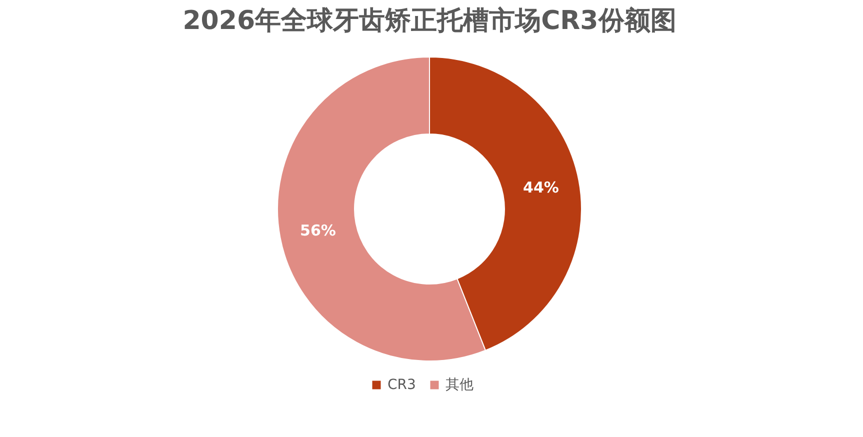 This screenshot has height=437, width=863. I want to click on legend-label: 其他, so click(460, 385).